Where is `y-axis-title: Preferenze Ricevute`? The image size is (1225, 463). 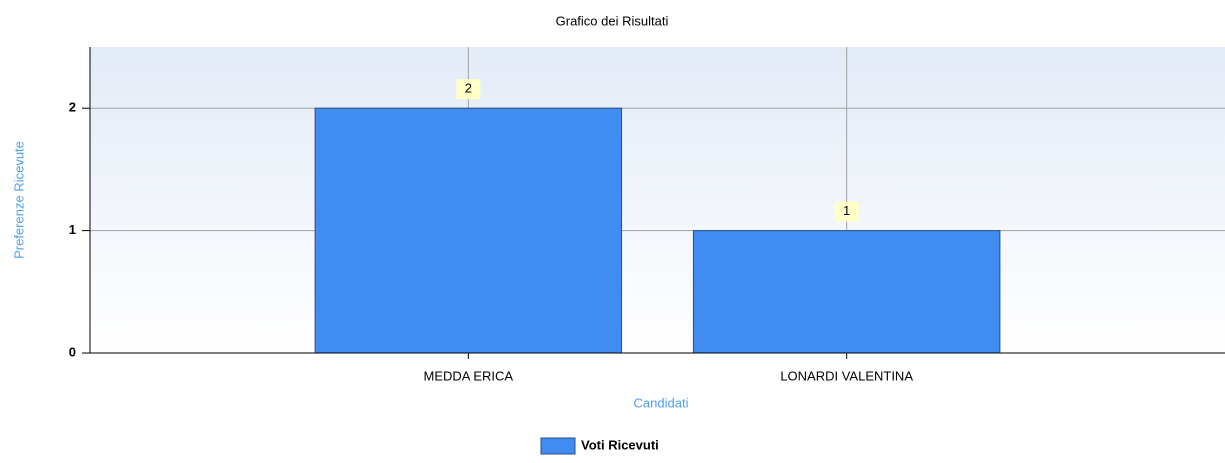
y-axis-title: Preferenze Ricevute is located at coordinates (18, 200).